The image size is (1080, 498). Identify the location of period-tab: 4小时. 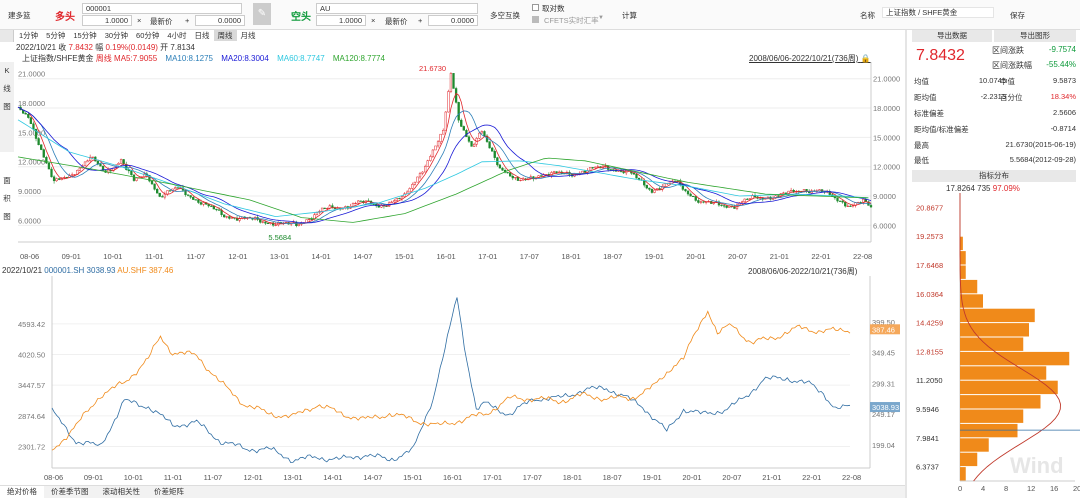
(177, 35).